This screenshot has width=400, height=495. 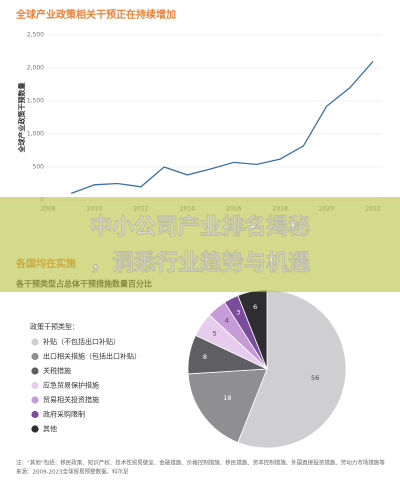 What do you see at coordinates (238, 313) in the screenshot?
I see `slice-label: 3` at bounding box center [238, 313].